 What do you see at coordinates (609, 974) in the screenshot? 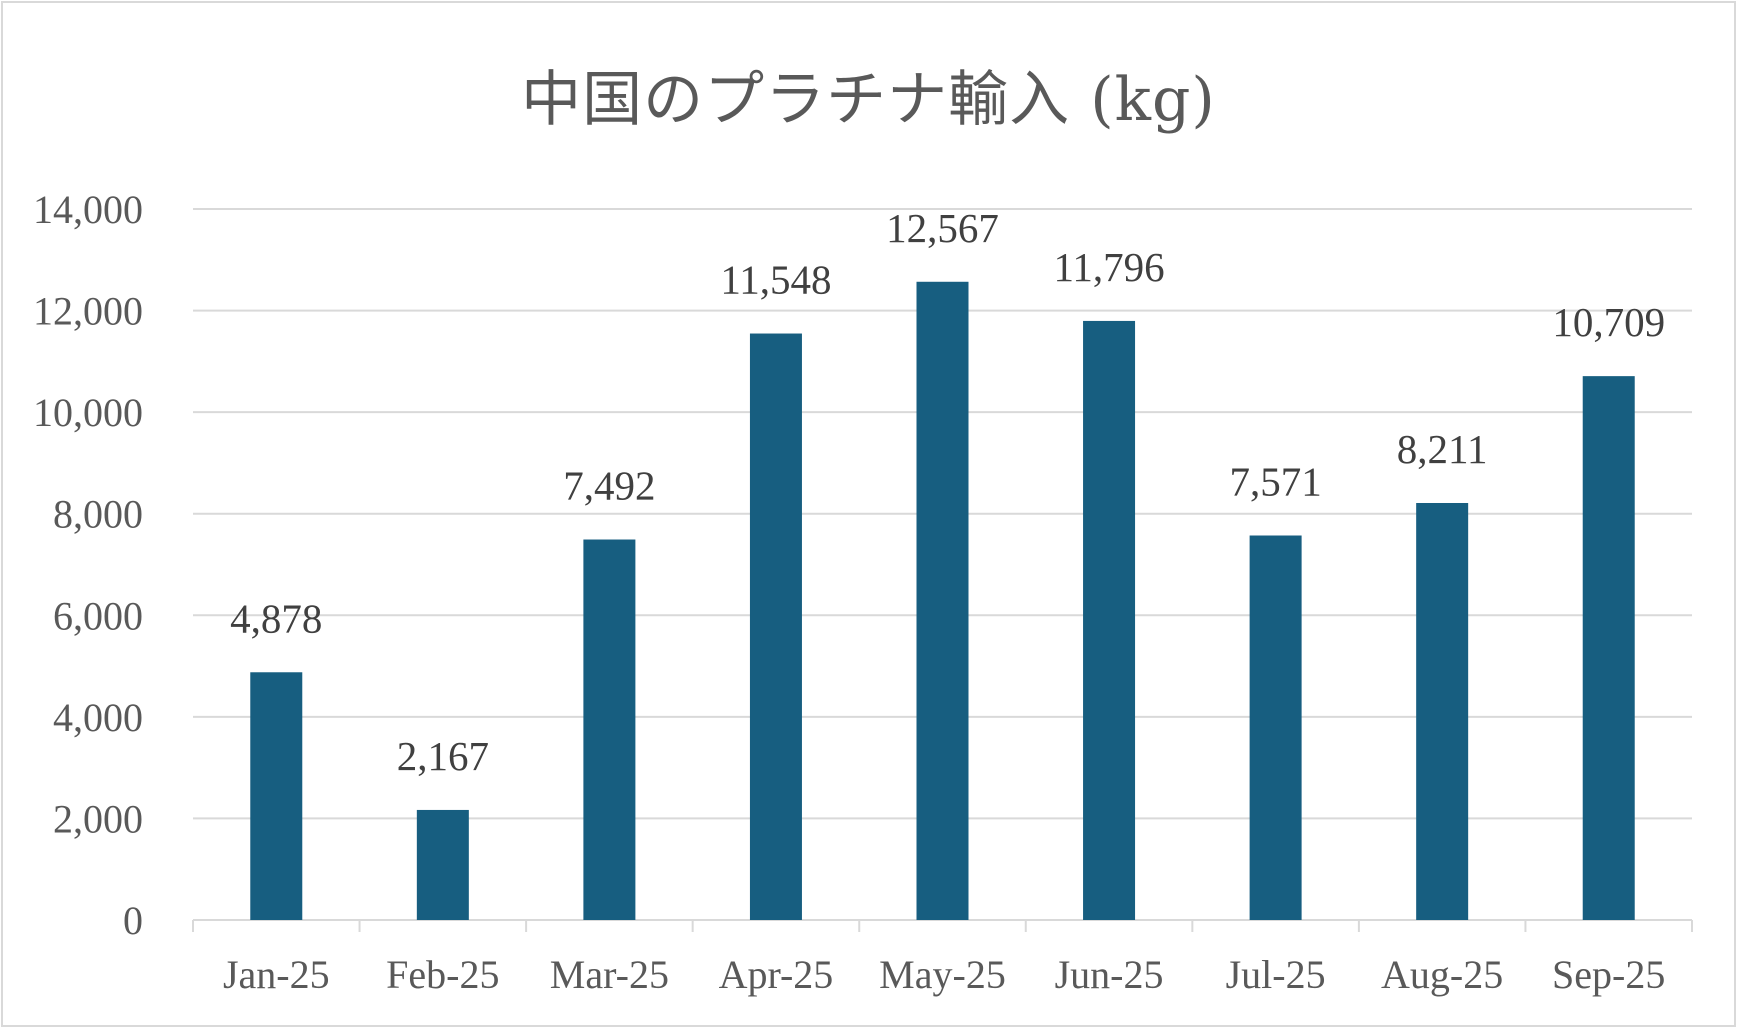
I see `x-tick-label: Mar-25` at bounding box center [609, 974].